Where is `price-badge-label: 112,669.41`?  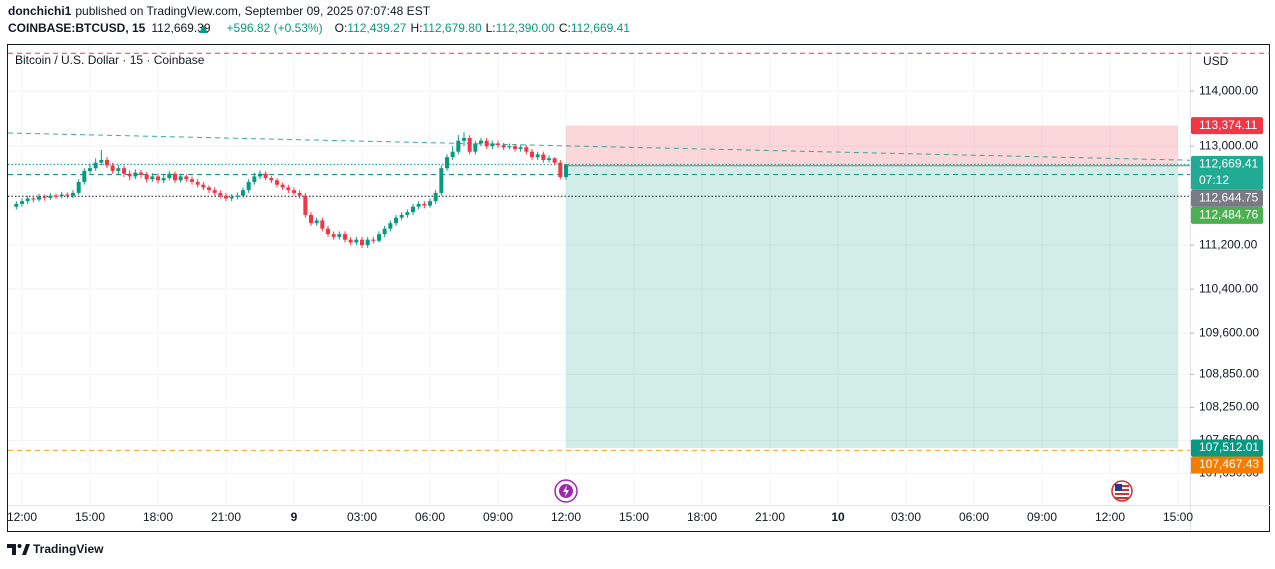
price-badge-label: 112,669.41 is located at coordinates (1228, 164).